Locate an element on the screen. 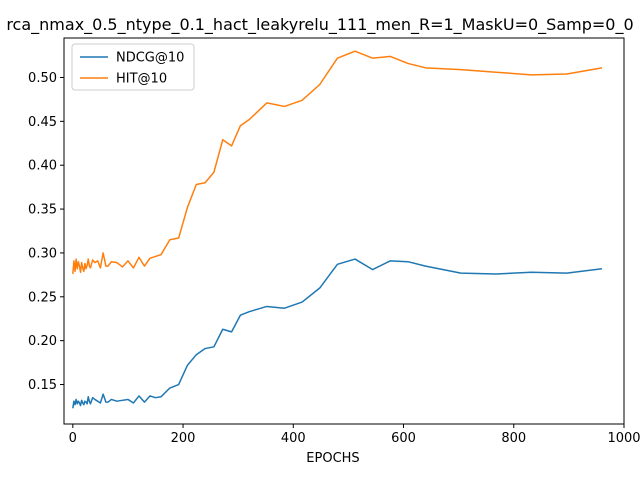 This screenshot has height=480, width=640. y-tick-label: 0.50 is located at coordinates (42, 78).